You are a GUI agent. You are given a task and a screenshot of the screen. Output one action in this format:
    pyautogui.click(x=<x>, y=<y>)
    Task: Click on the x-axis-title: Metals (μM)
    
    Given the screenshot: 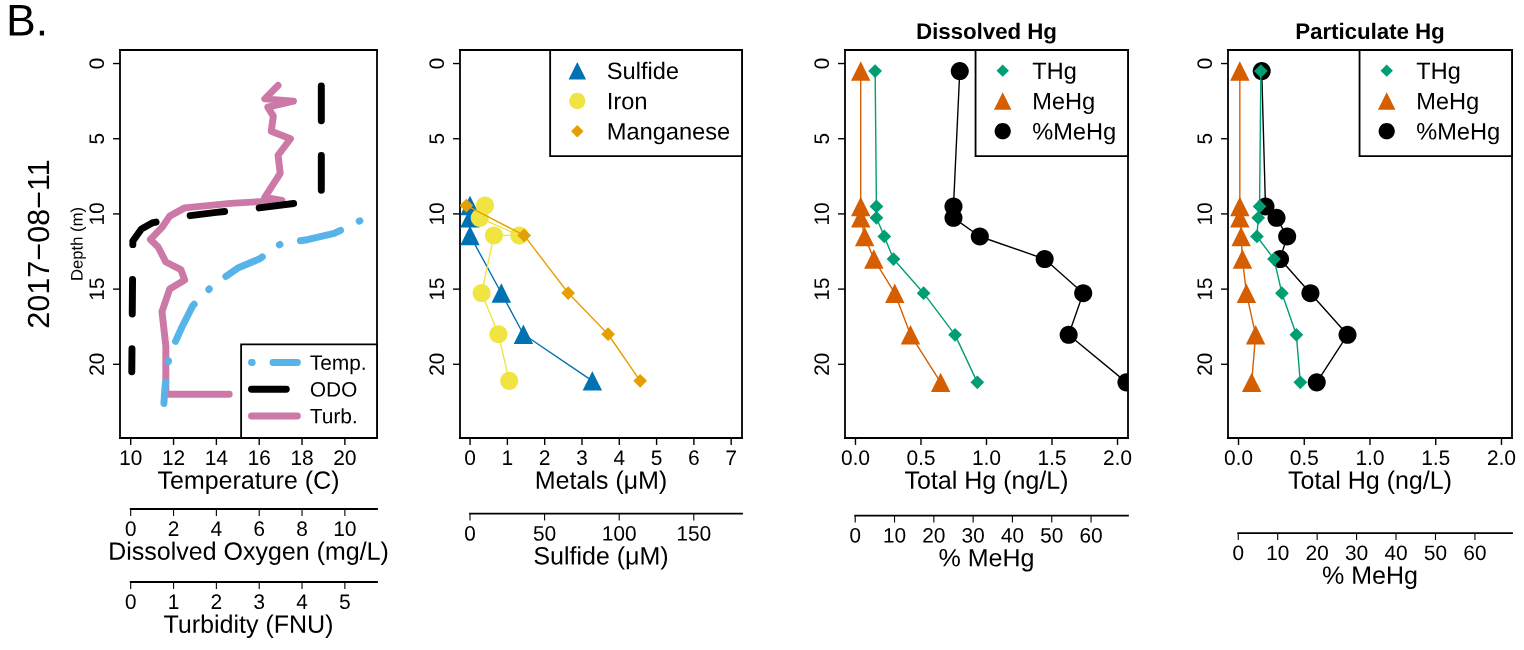 What is the action you would take?
    pyautogui.click(x=601, y=482)
    